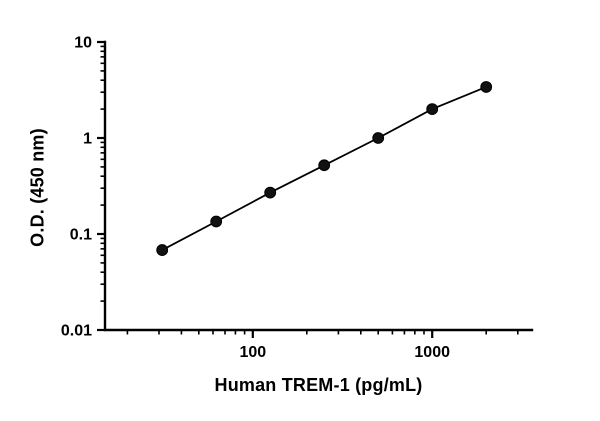  Describe the element at coordinates (87, 139) in the screenshot. I see `y-tick-label: 1` at that location.